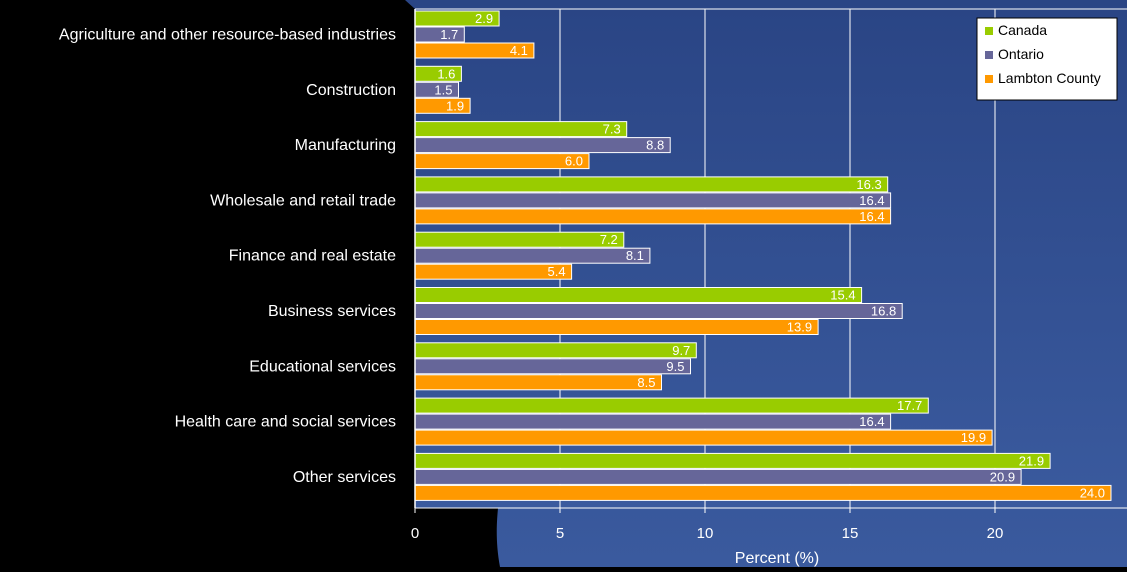 Image resolution: width=1127 pixels, height=572 pixels. Describe the element at coordinates (322, 366) in the screenshot. I see `category-label: Educational services` at that location.